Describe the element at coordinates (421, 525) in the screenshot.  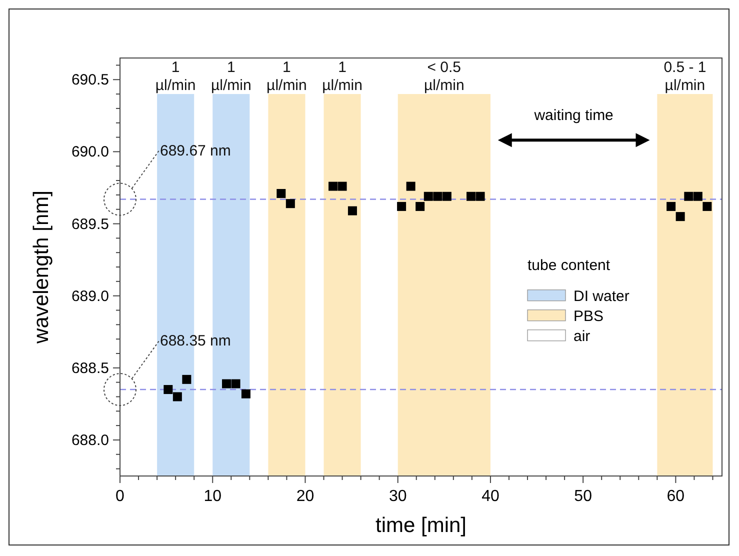
I see `x-axis-title: time [min]` at that location.